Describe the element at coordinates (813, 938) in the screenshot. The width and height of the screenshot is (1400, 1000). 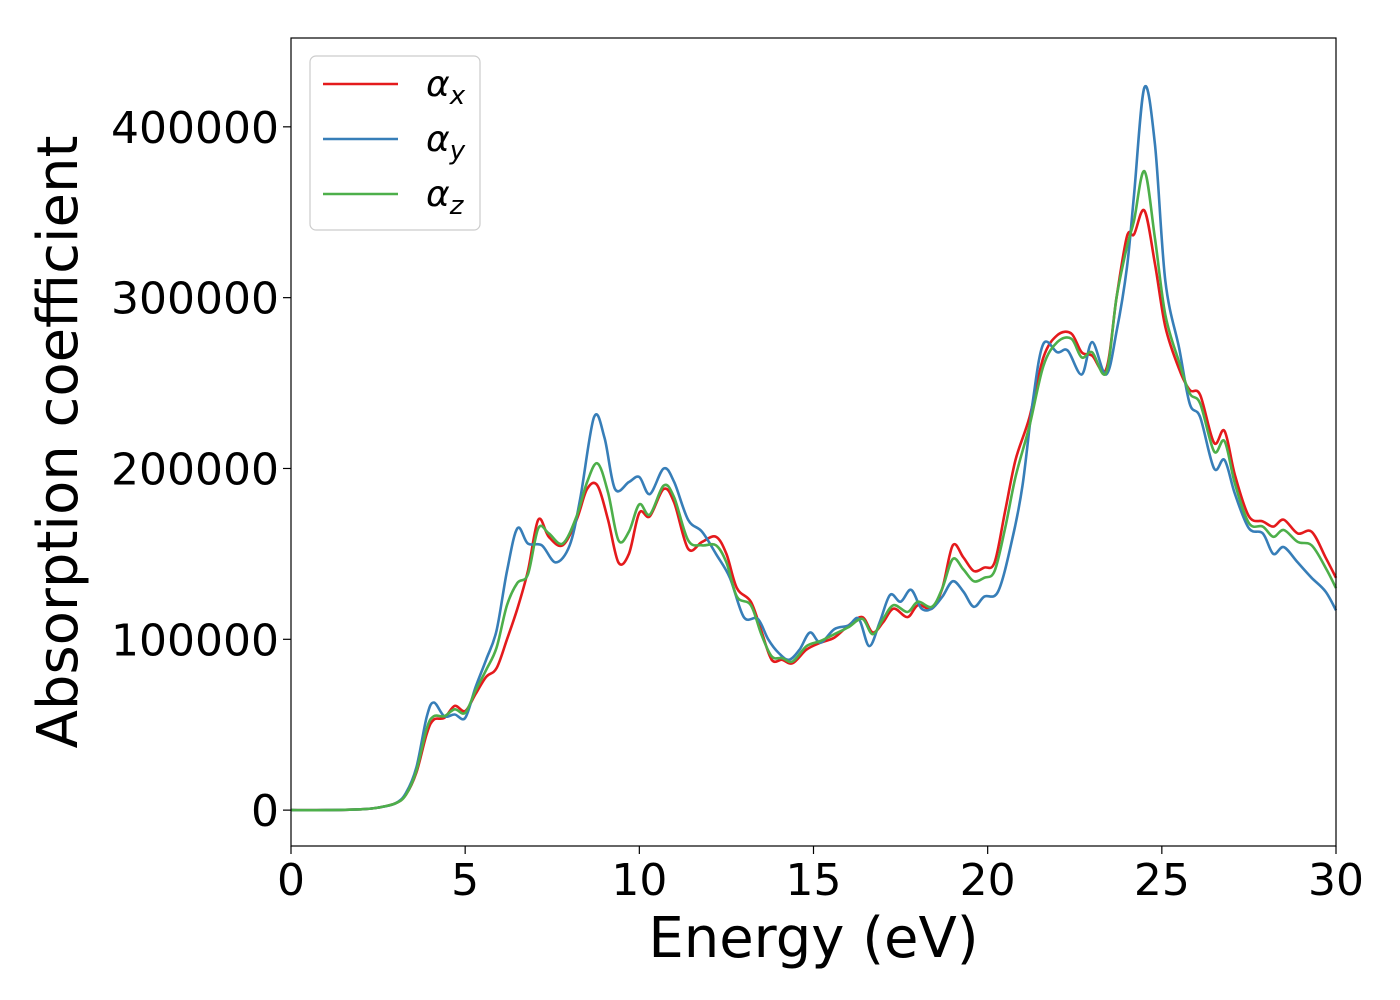
I see `x-axis-title: Energy (eV)` at that location.